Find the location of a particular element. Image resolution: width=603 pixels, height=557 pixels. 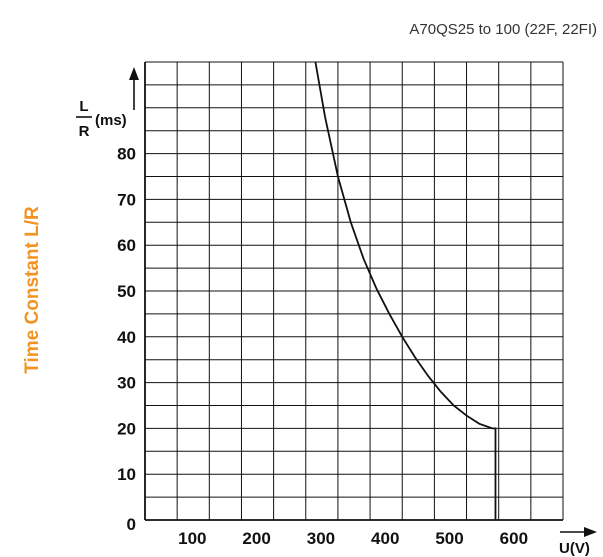

x-tick-label: 600 is located at coordinates (514, 538).